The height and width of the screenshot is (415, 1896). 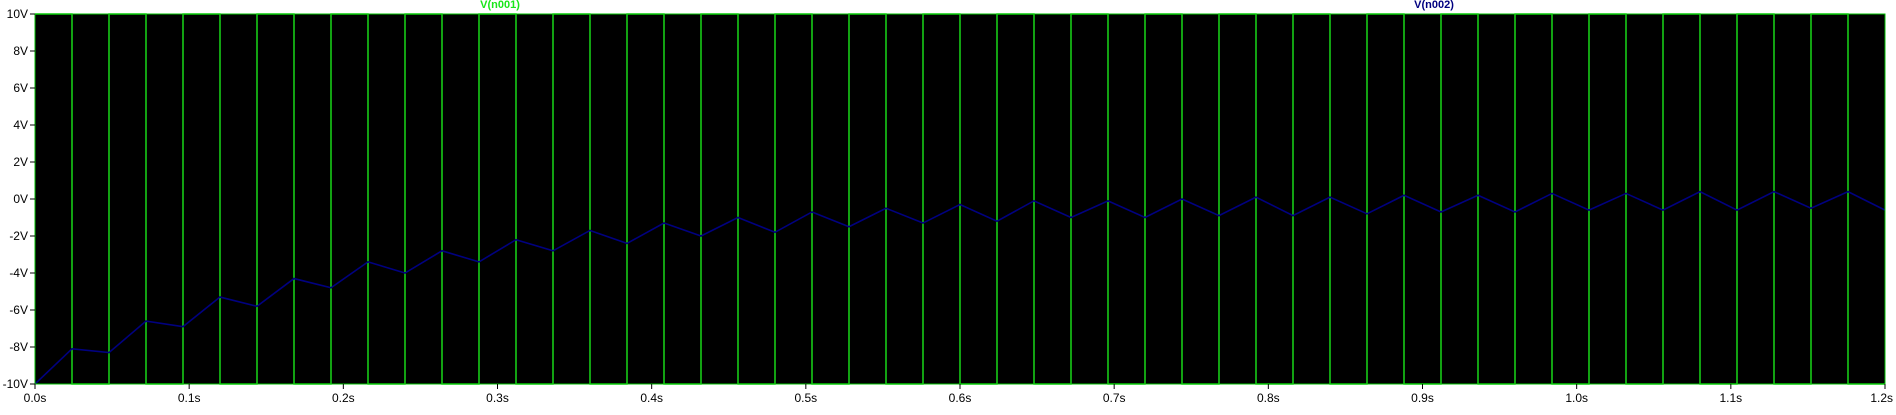 I want to click on x-tick-label: 0.9s, so click(x=1422, y=398).